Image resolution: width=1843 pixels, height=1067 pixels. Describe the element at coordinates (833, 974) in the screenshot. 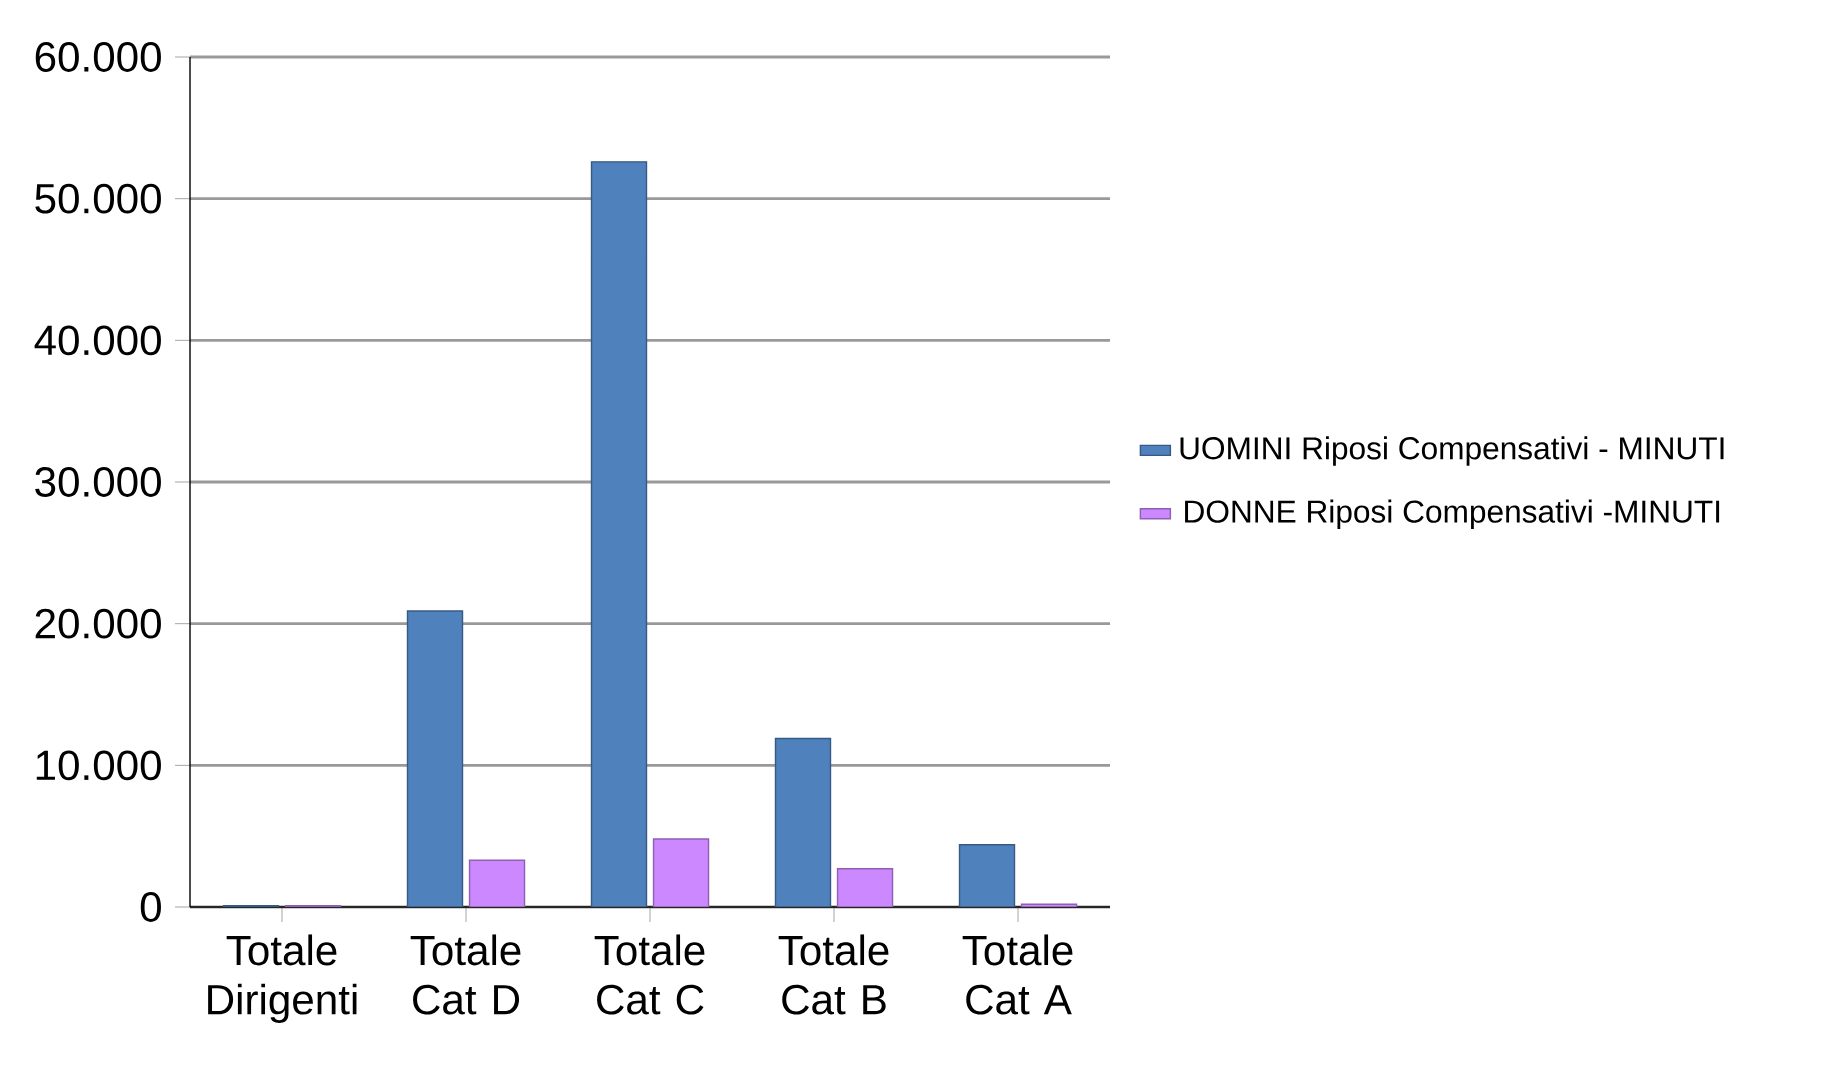

I see `x-tick-label: Totale Cat B` at that location.